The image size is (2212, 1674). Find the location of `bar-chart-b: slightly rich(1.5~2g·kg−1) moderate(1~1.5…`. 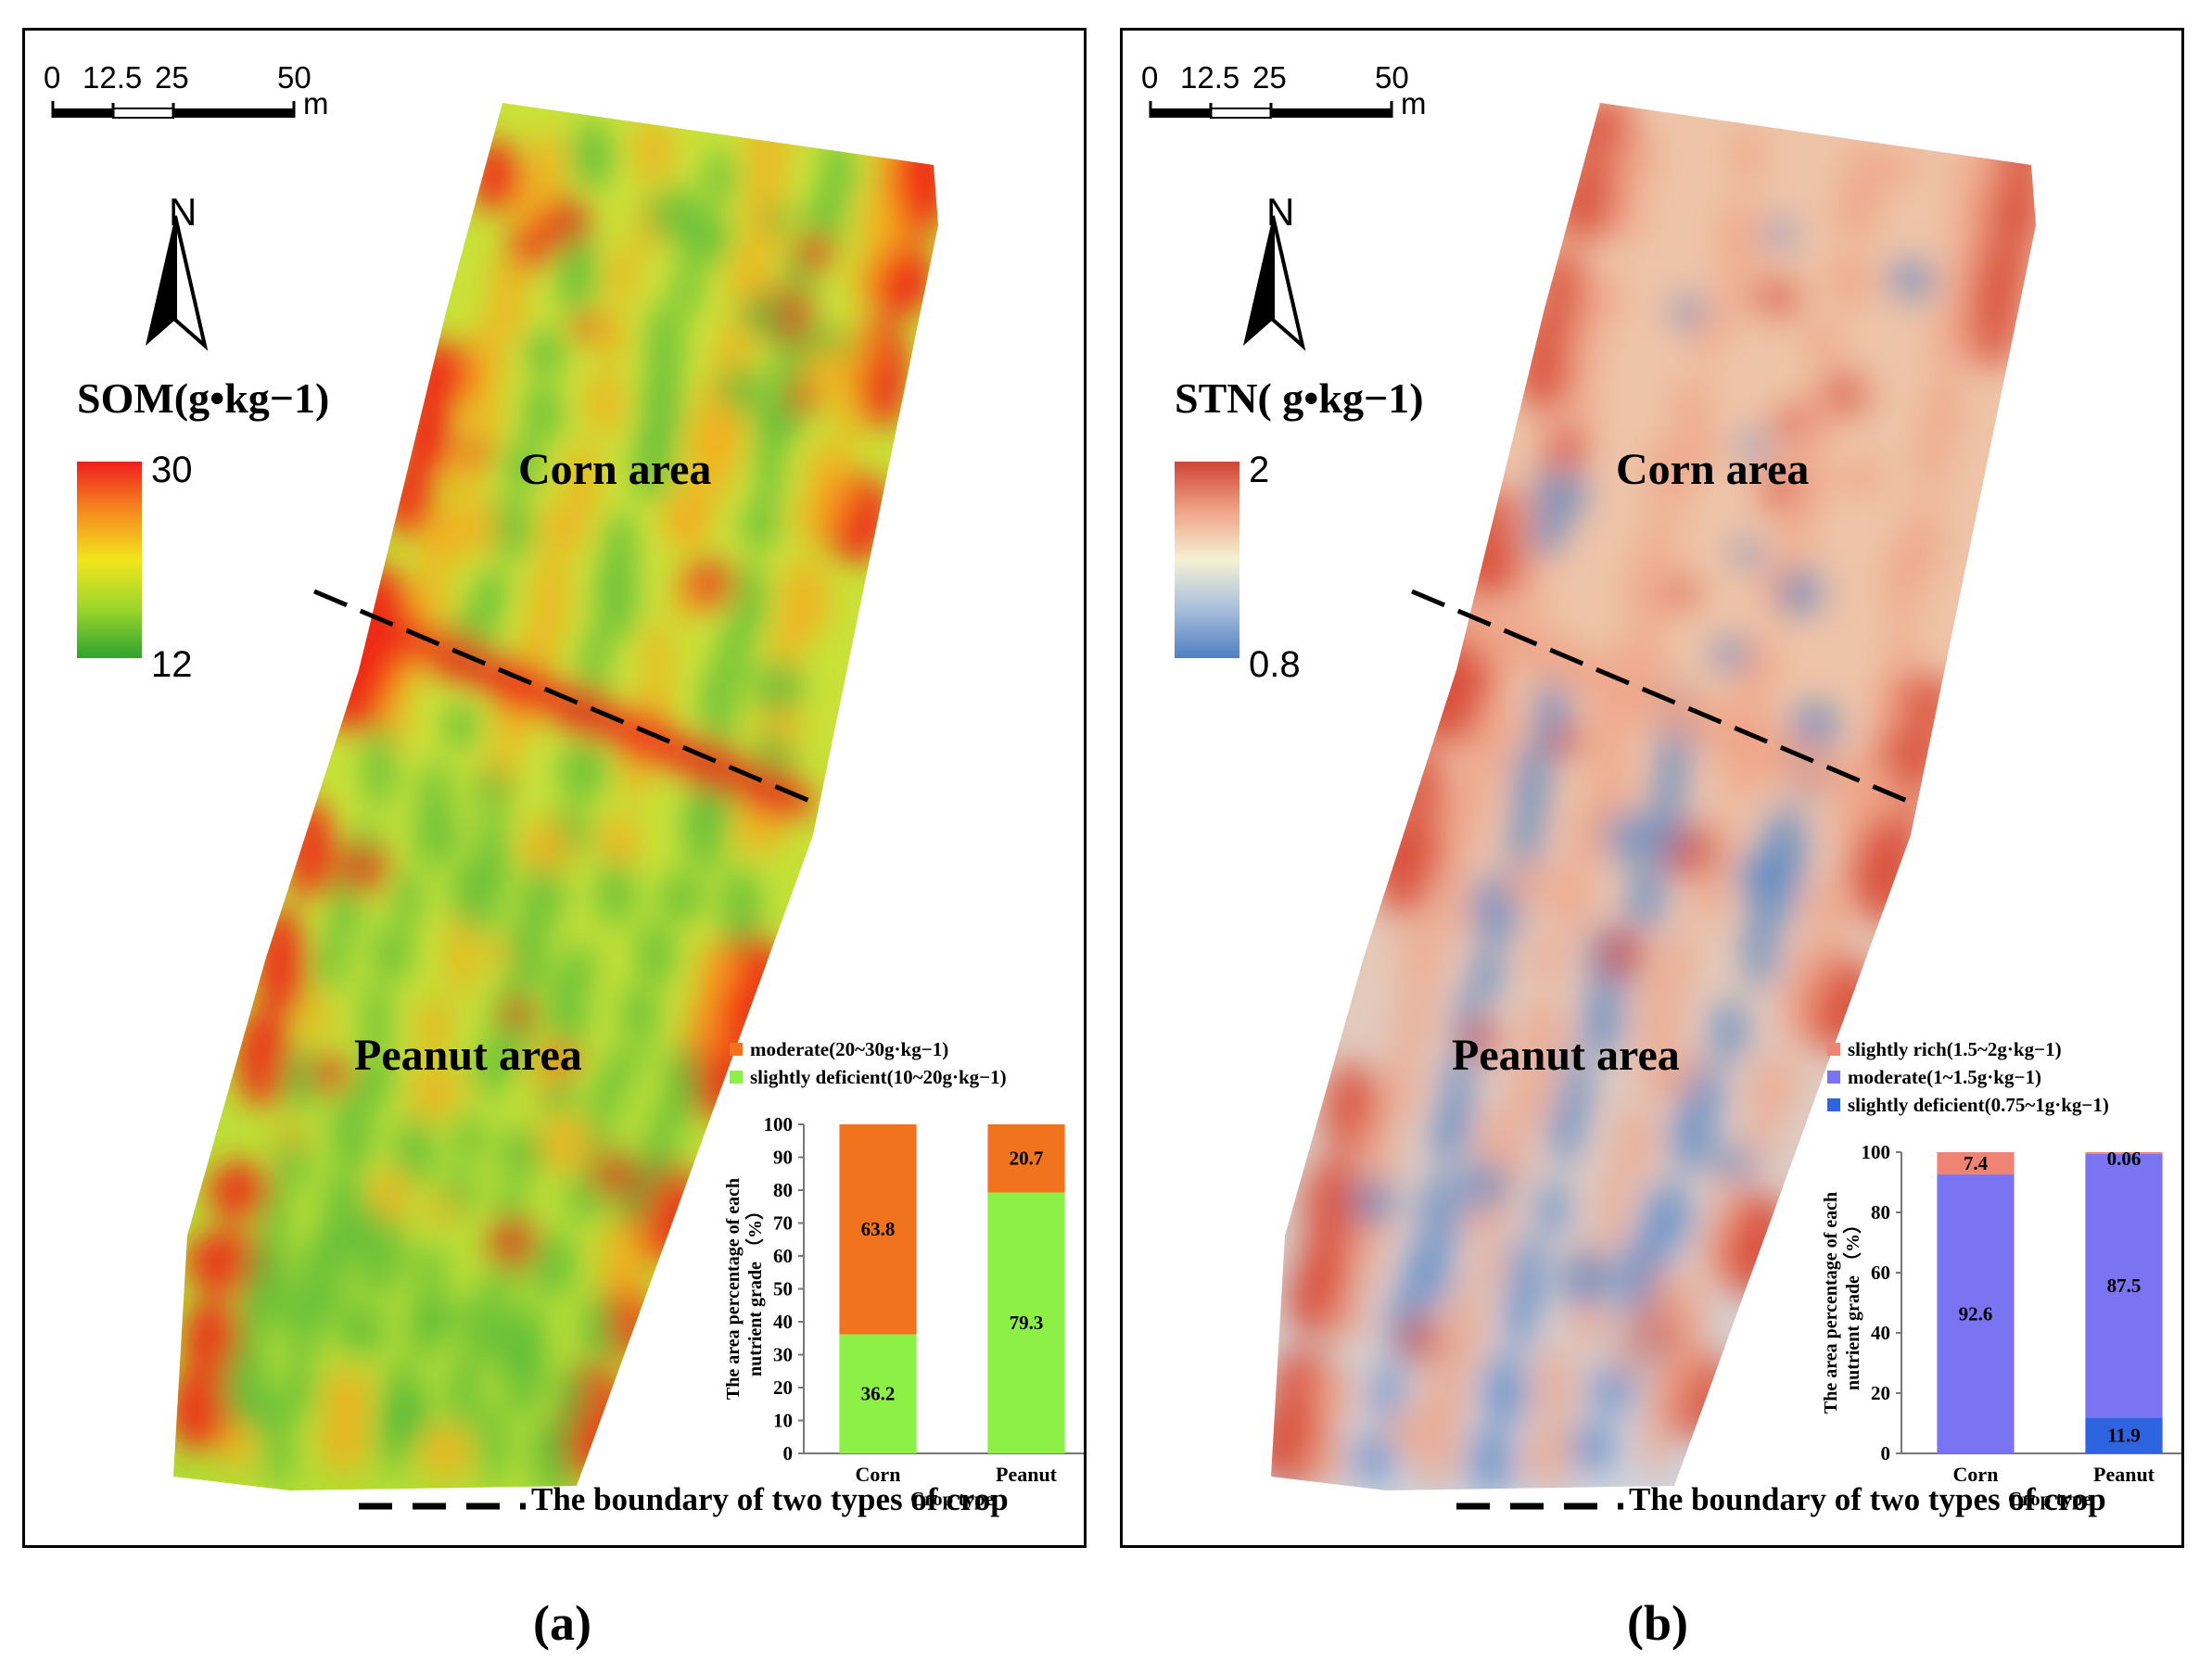

bar-chart-b: slightly rich(1.5~2g·kg−1) moderate(1~1.5… is located at coordinates (2001, 1274).